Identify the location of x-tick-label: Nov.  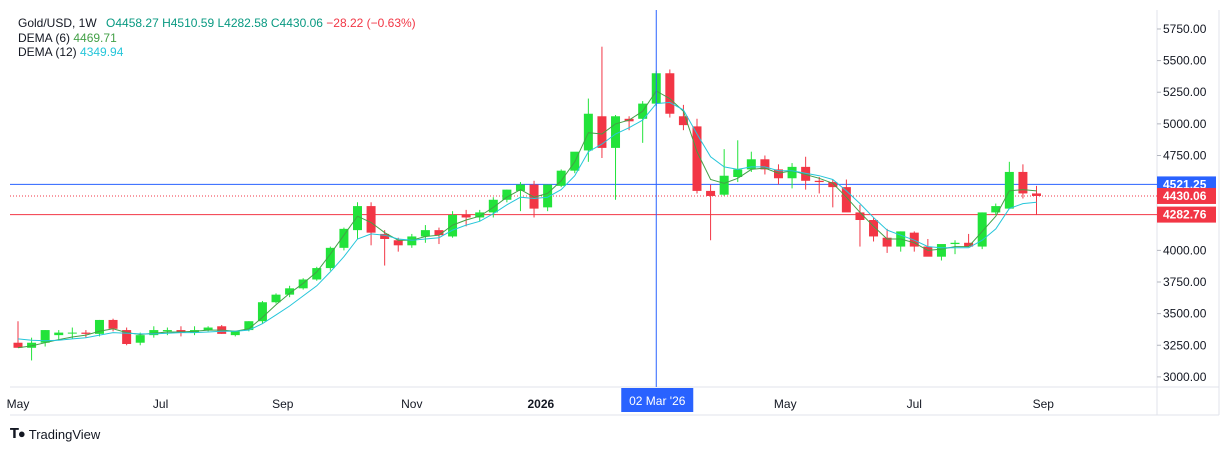
(411, 404).